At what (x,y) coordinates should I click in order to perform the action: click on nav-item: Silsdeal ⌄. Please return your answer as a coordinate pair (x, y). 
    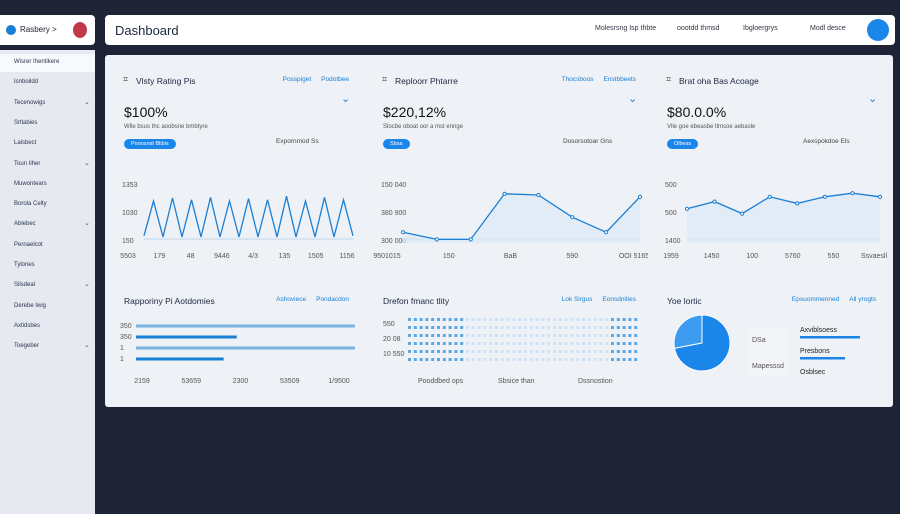
    Looking at the image, I should click on (47, 286).